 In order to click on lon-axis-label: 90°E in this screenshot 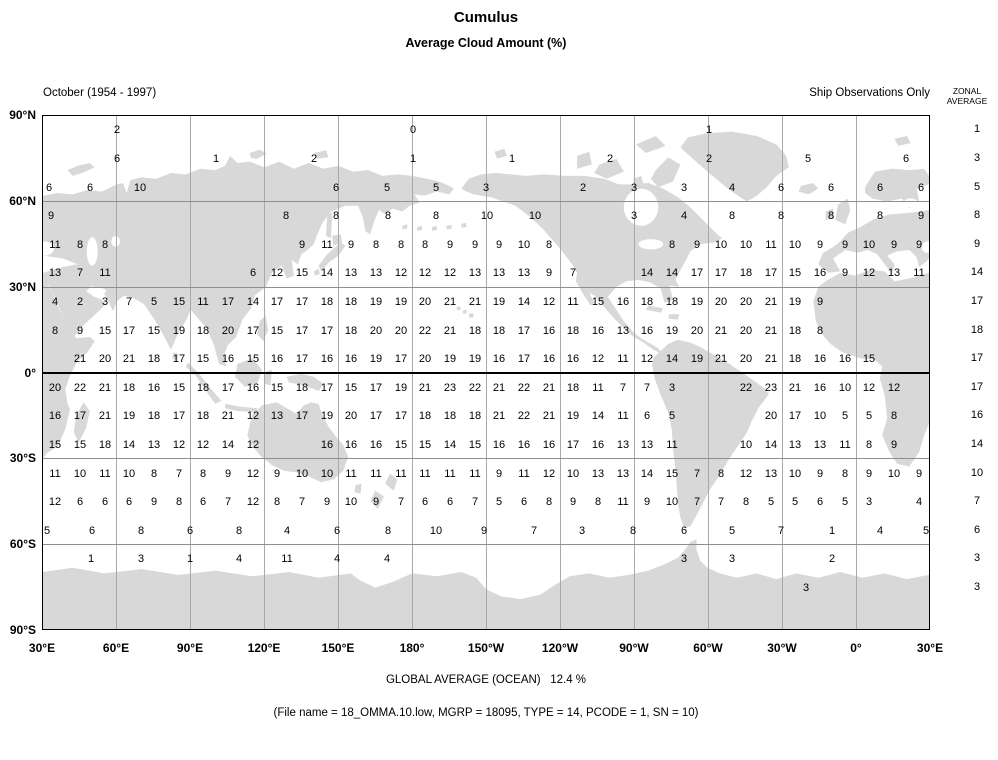, I will do `click(190, 648)`.